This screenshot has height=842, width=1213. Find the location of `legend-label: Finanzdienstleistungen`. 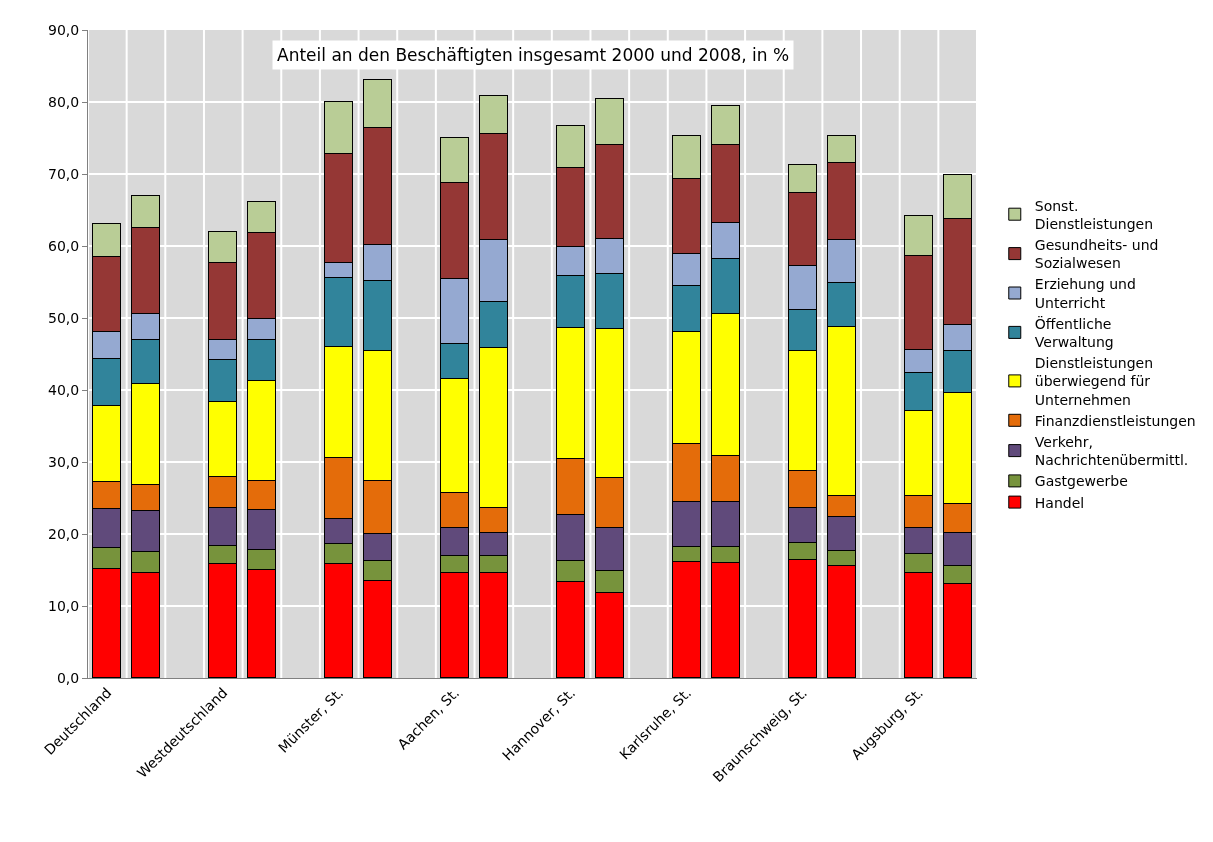

legend-label: Finanzdienstleistungen is located at coordinates (1115, 420).